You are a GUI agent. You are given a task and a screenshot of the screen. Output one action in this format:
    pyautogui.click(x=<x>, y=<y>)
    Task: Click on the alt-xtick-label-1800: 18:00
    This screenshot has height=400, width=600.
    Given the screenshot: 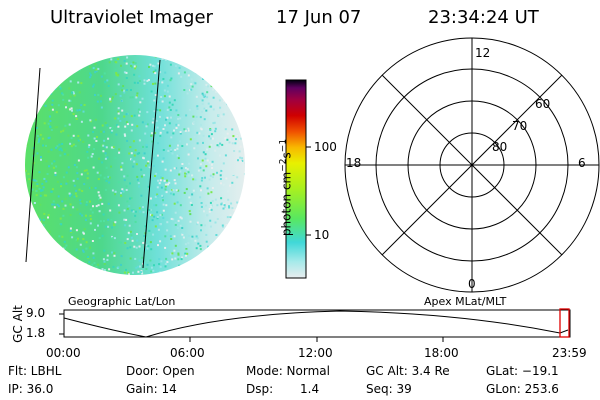 What is the action you would take?
    pyautogui.click(x=441, y=353)
    